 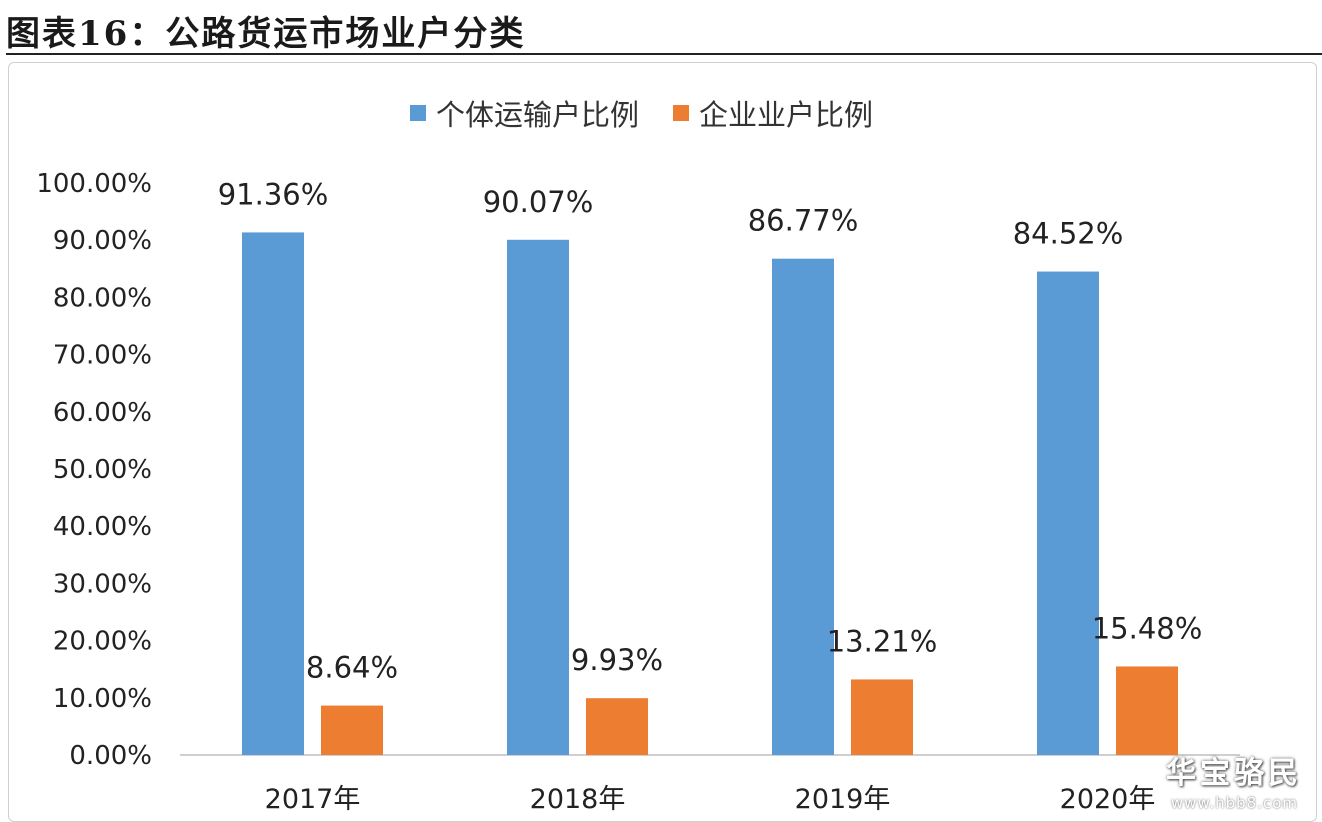 What do you see at coordinates (102, 470) in the screenshot?
I see `y-tick-label: 50.00%` at bounding box center [102, 470].